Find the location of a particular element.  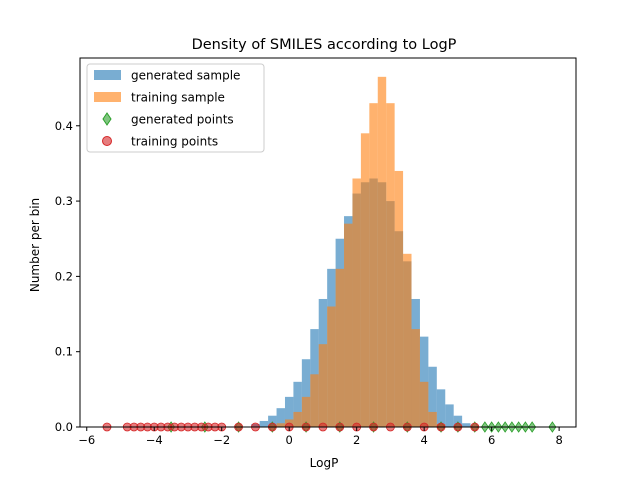

x-tick-label: 8 is located at coordinates (558, 440).